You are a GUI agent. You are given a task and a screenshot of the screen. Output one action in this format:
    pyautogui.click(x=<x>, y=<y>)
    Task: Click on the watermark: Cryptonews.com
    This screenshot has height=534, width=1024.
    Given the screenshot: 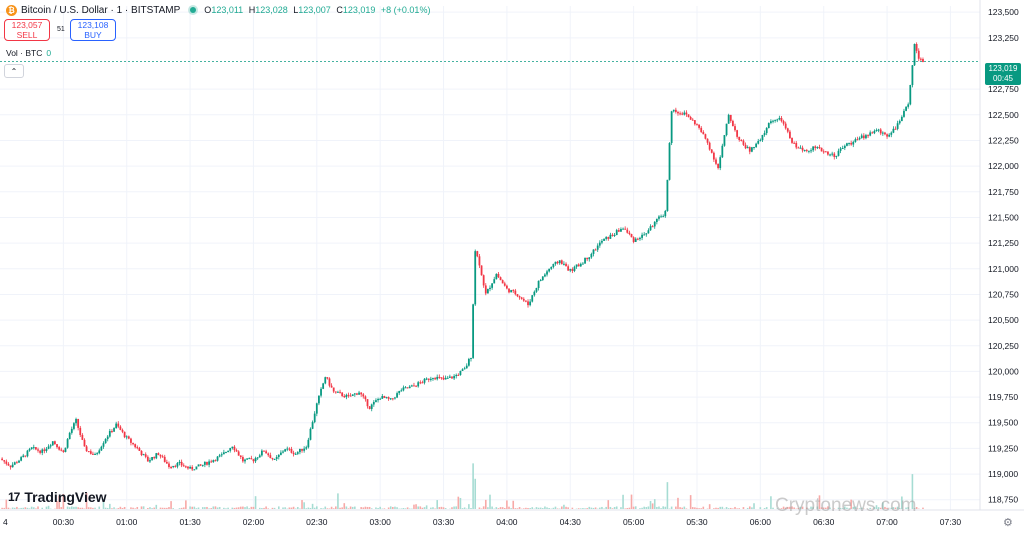 What is the action you would take?
    pyautogui.click(x=846, y=505)
    